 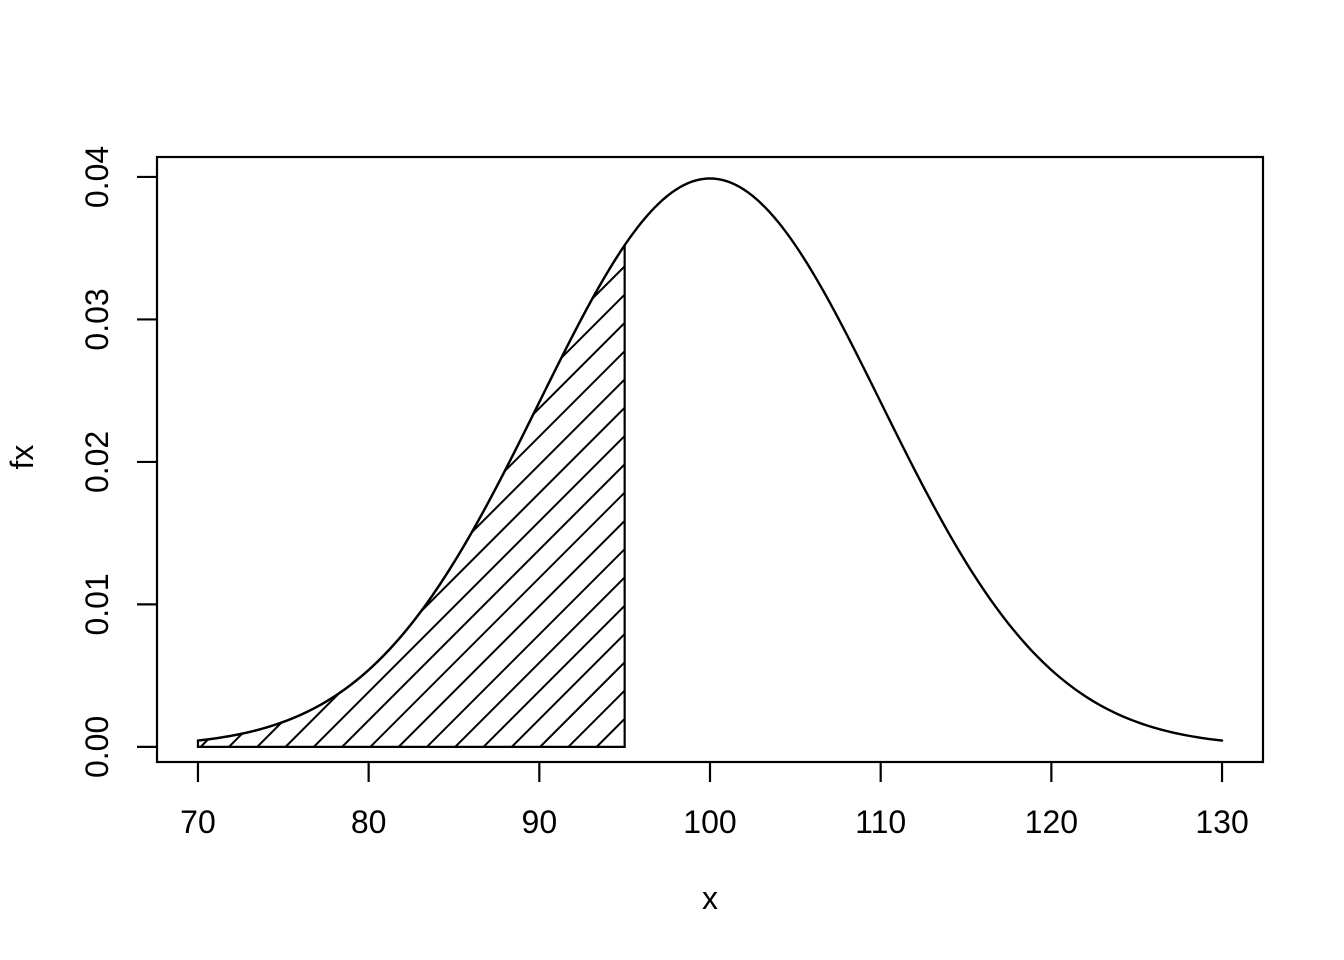 What do you see at coordinates (1051, 822) in the screenshot?
I see `x-tick-label: 120` at bounding box center [1051, 822].